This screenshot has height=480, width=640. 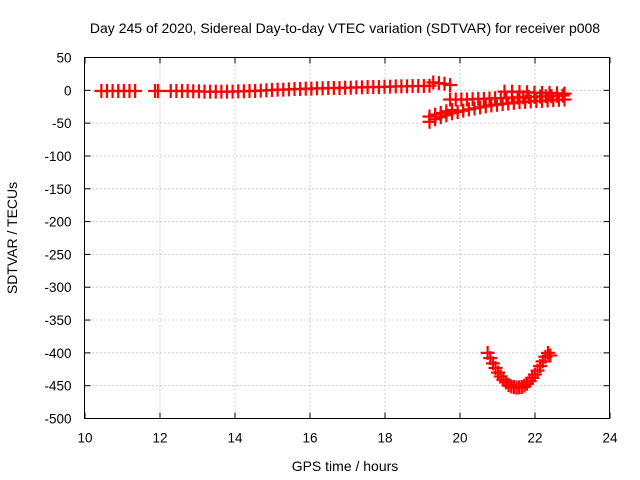 I want to click on x-tick-label: 20, so click(x=459, y=438).